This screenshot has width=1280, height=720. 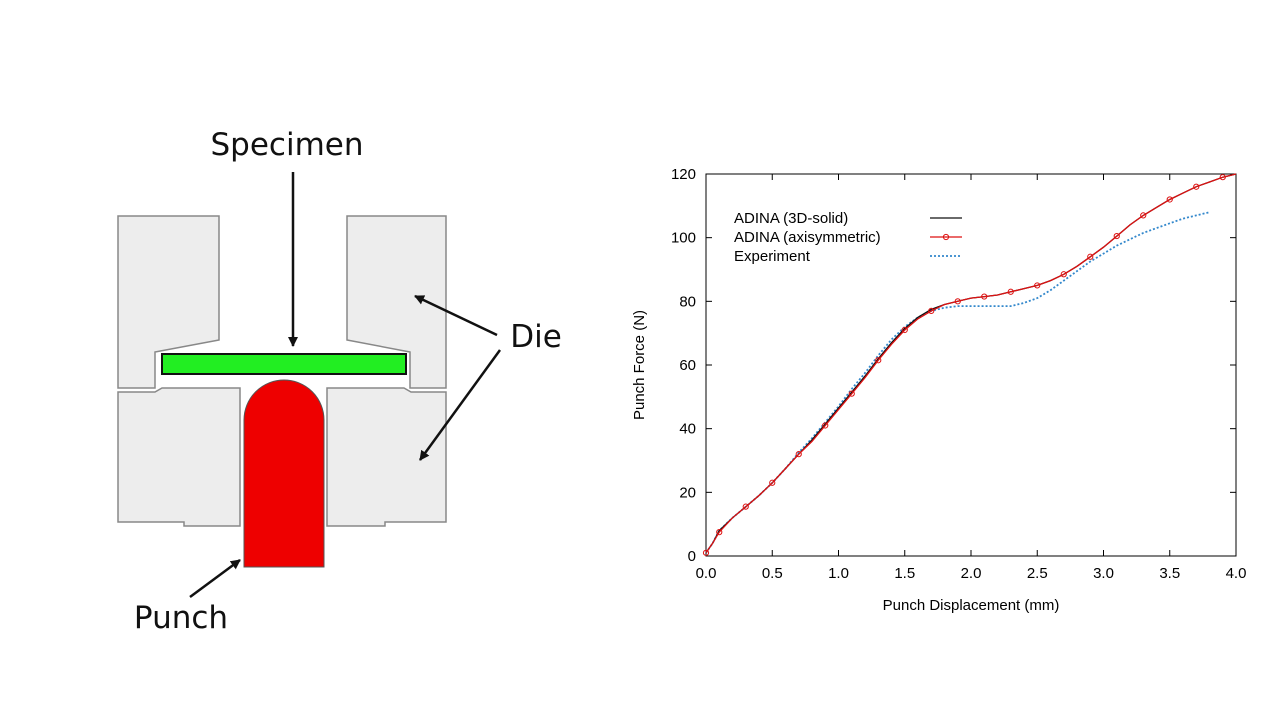 I want to click on upper-die-left, so click(x=168, y=302).